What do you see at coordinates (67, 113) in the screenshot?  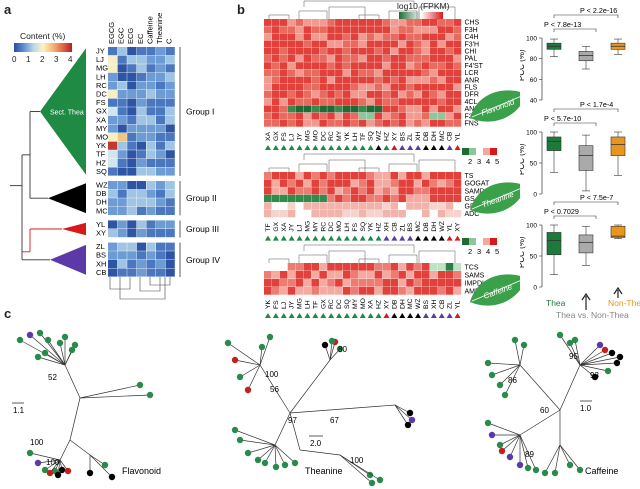 I see `section-label: Sect. Thea` at bounding box center [67, 113].